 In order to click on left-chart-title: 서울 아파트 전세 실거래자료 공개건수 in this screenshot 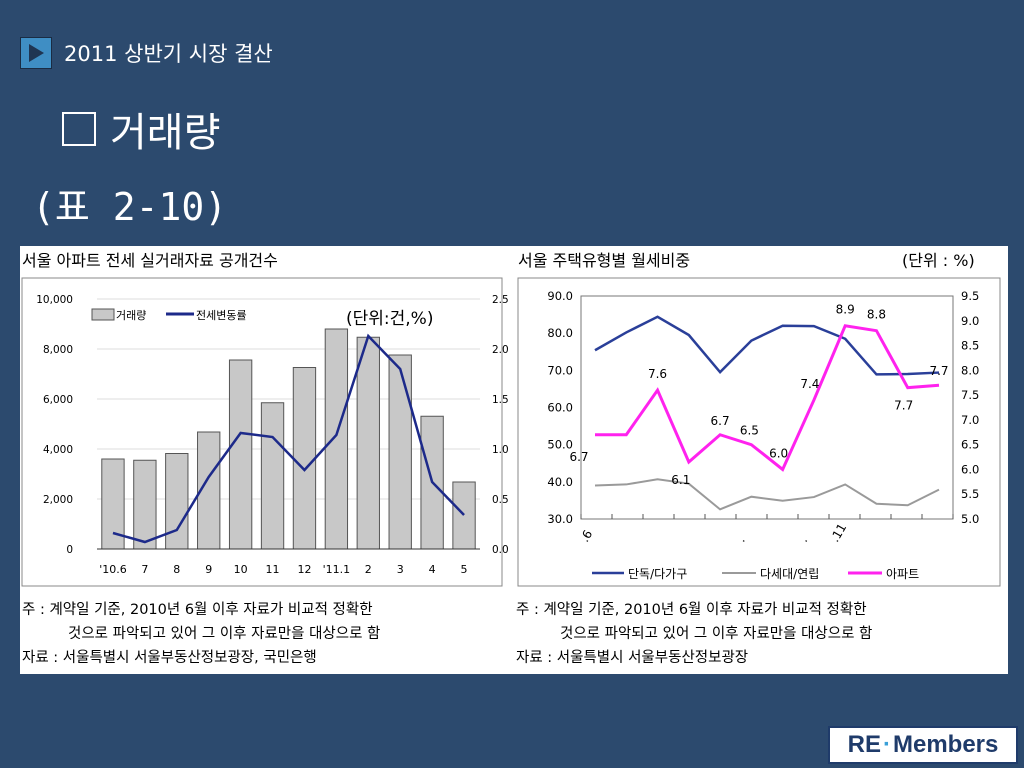, I will do `click(150, 260)`.